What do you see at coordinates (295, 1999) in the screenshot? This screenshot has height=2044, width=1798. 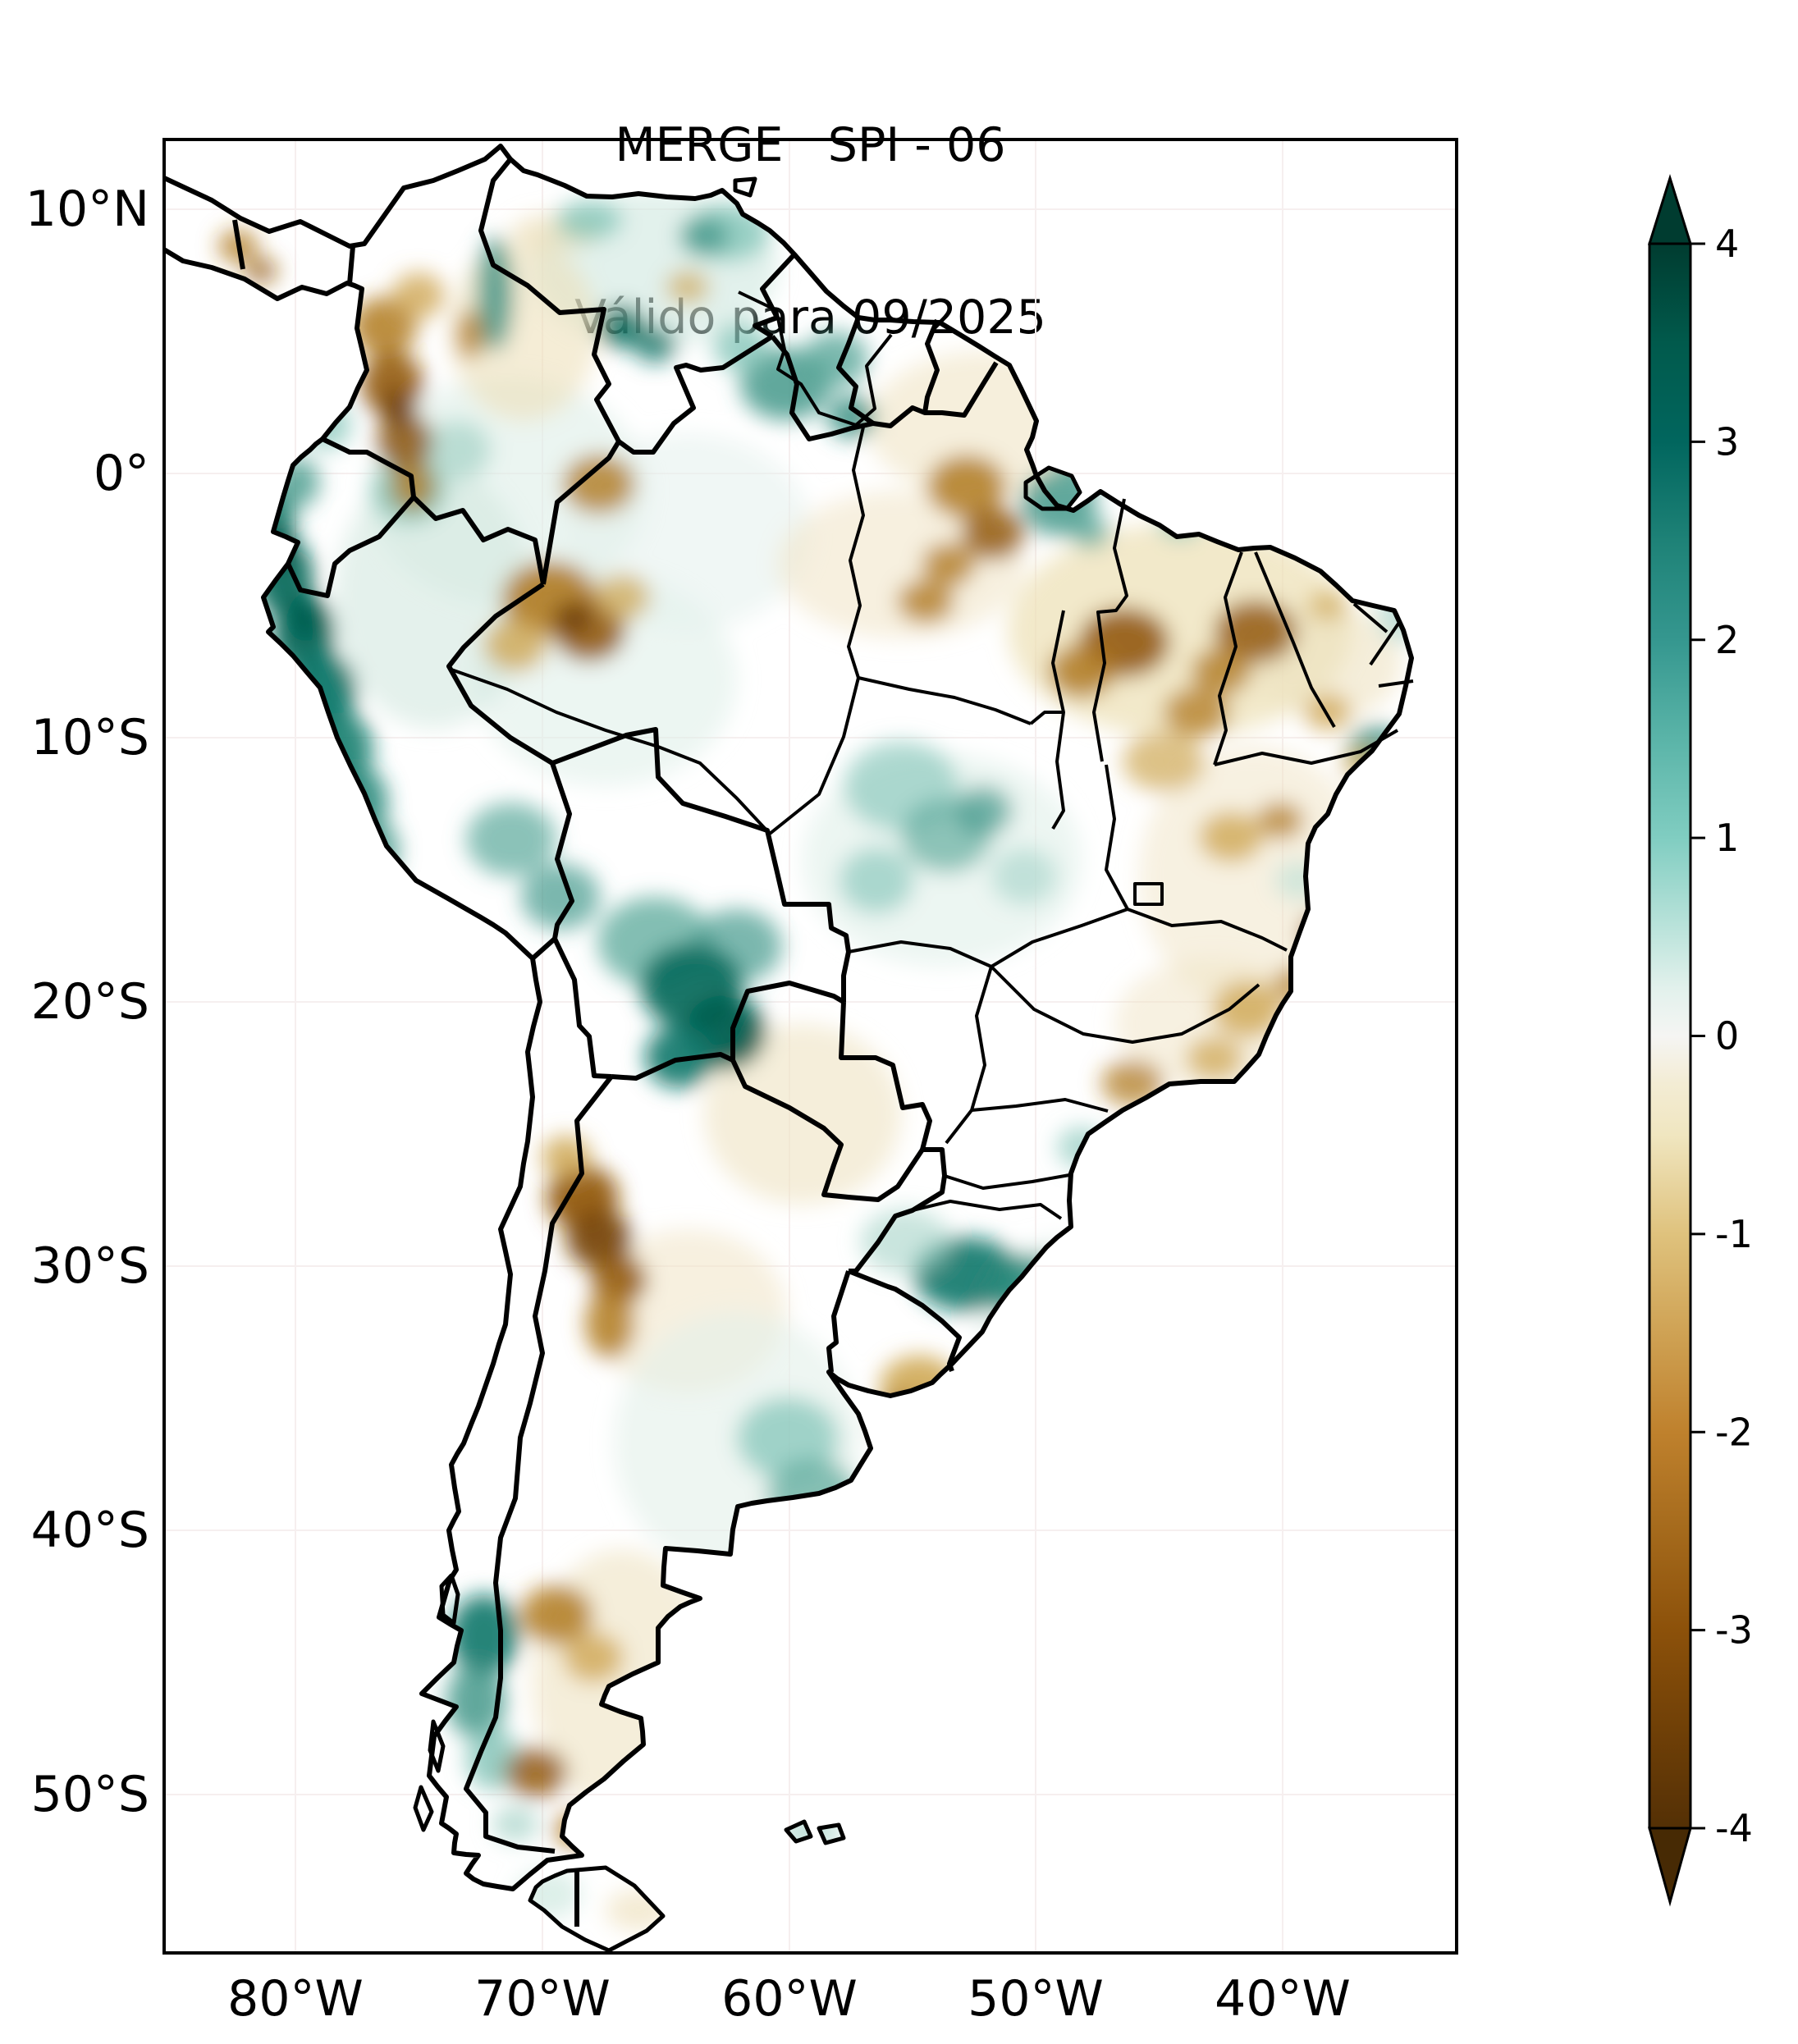 I see `x-tick-label: 80°W` at bounding box center [295, 1999].